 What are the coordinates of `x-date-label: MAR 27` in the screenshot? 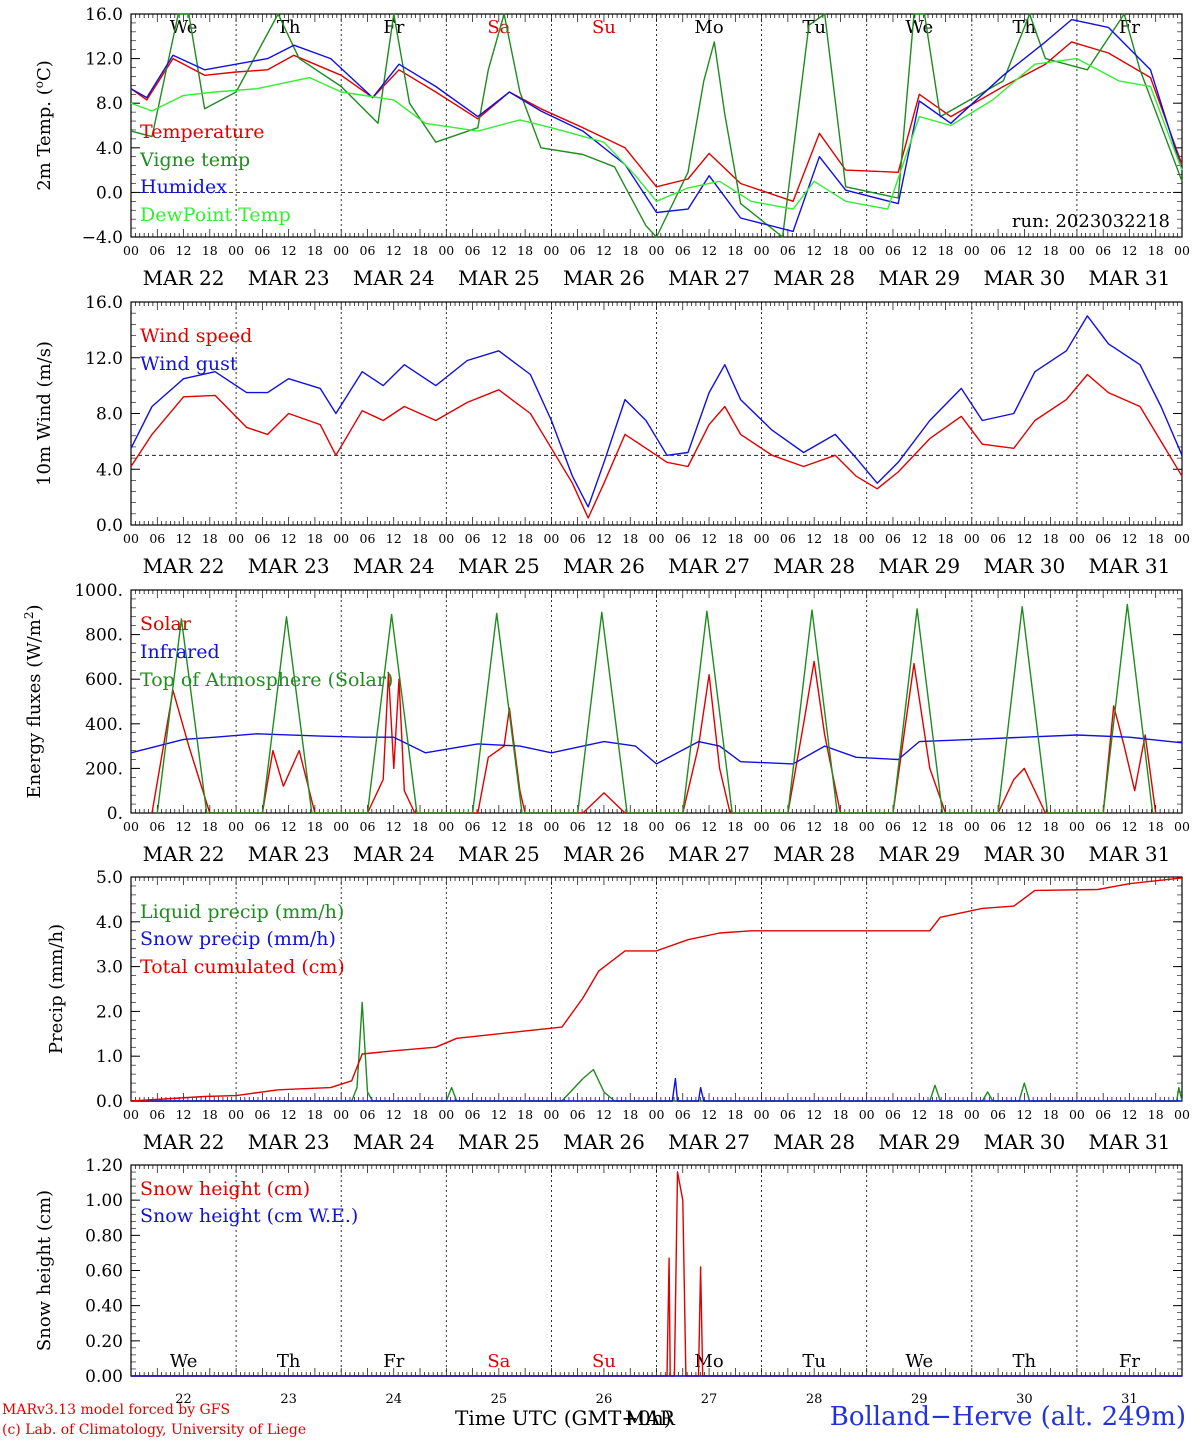 It's located at (709, 1142).